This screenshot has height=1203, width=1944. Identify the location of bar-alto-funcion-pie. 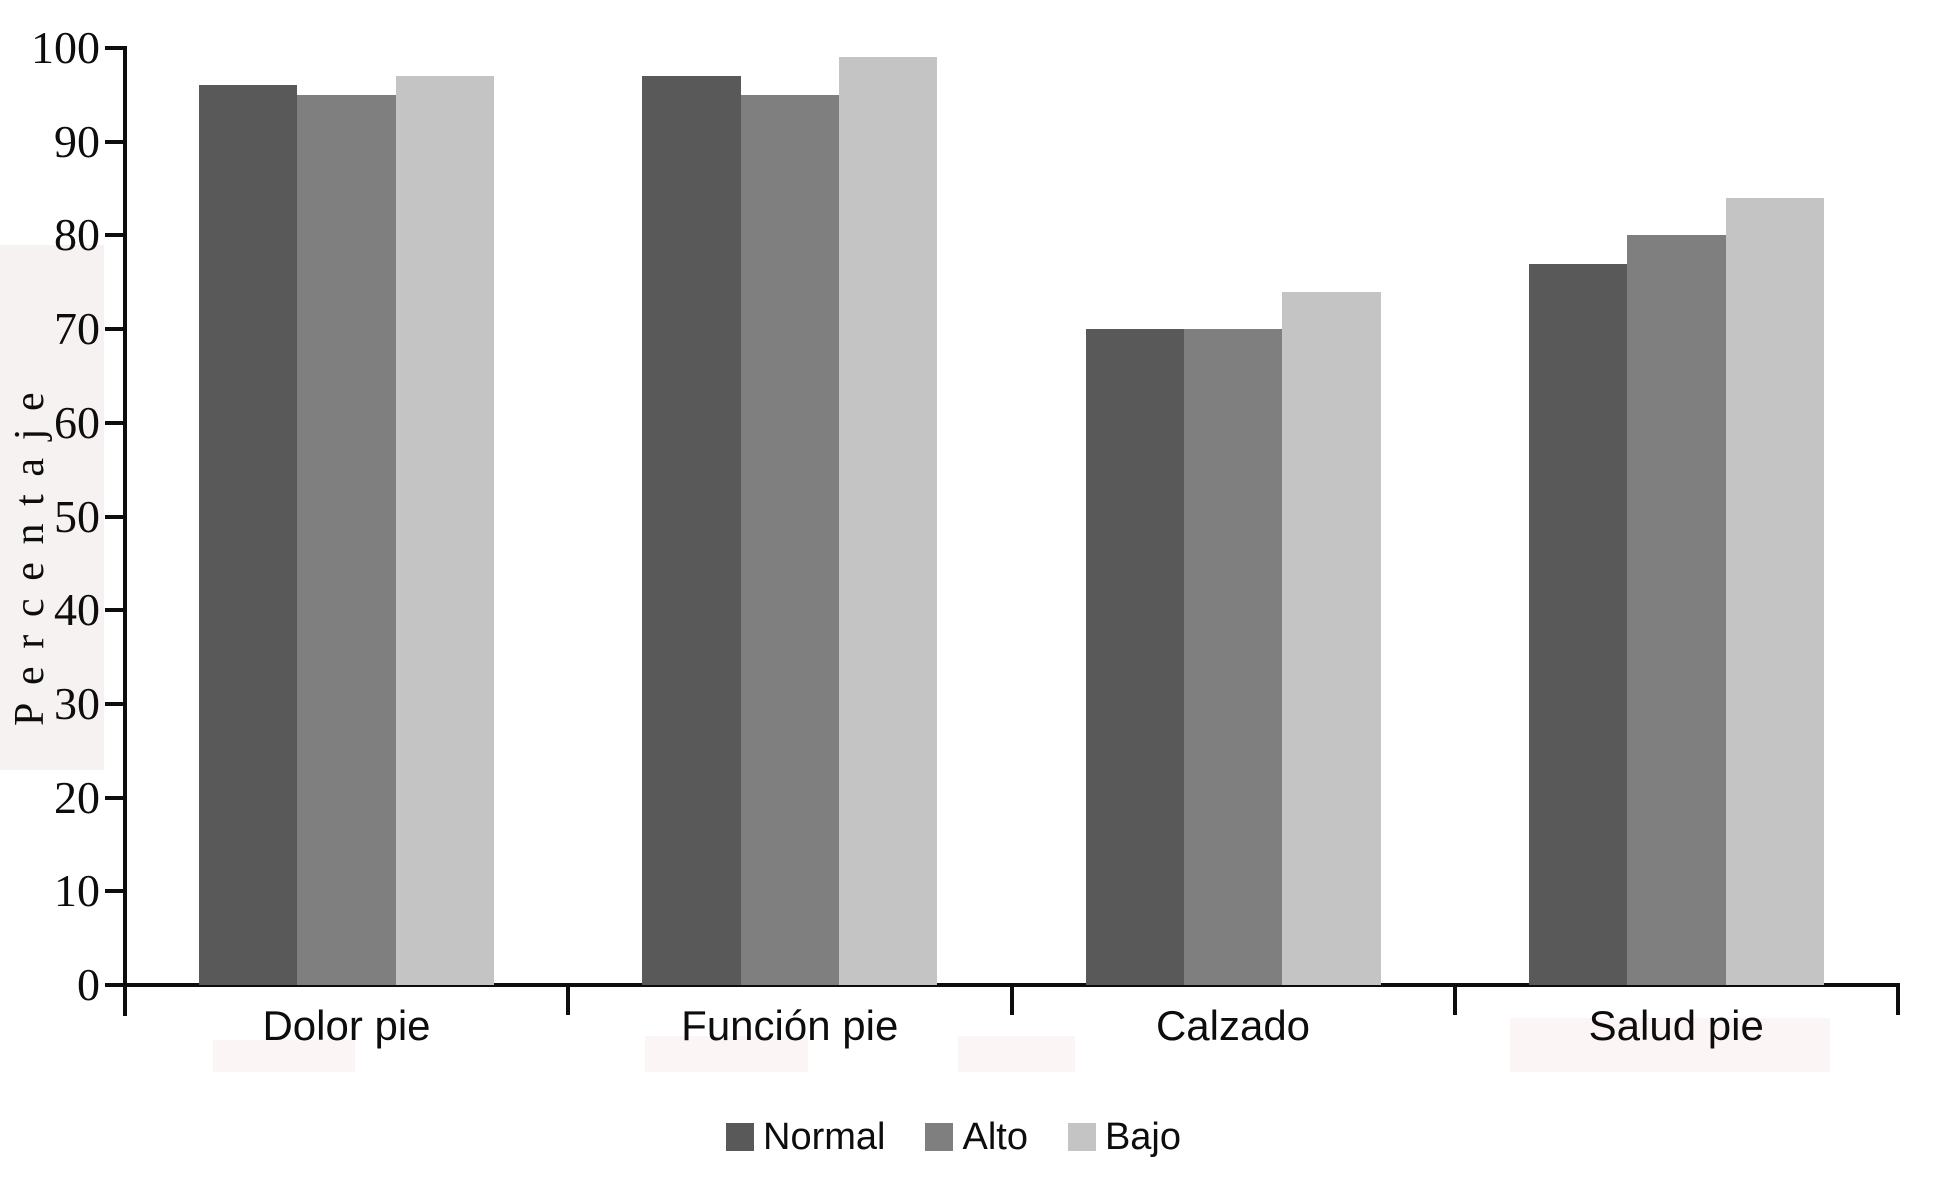
(790, 539).